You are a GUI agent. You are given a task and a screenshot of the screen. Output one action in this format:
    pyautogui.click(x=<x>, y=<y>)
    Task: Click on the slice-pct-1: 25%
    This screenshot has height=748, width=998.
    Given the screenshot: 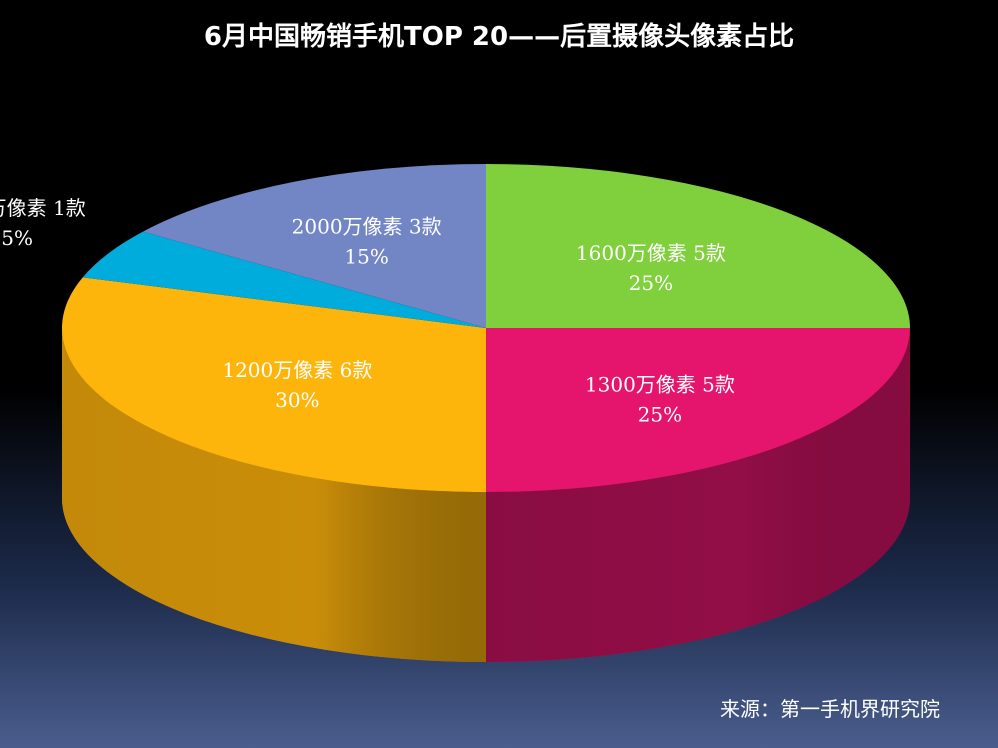 What is the action you would take?
    pyautogui.click(x=660, y=414)
    